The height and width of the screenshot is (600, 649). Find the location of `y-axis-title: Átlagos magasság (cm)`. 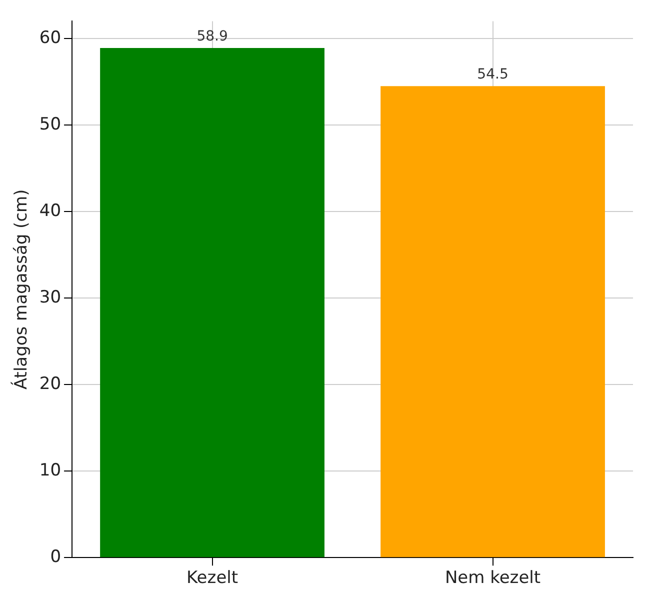

y-axis-title: Átlagos magasság (cm) is located at coordinates (21, 289).